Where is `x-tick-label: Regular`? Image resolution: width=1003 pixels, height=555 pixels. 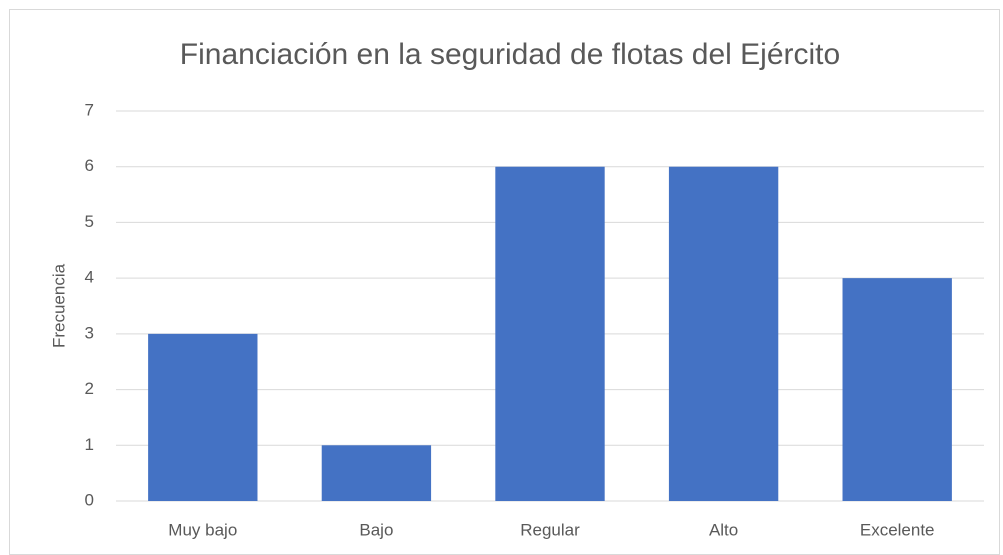
x-tick-label: Regular is located at coordinates (550, 529).